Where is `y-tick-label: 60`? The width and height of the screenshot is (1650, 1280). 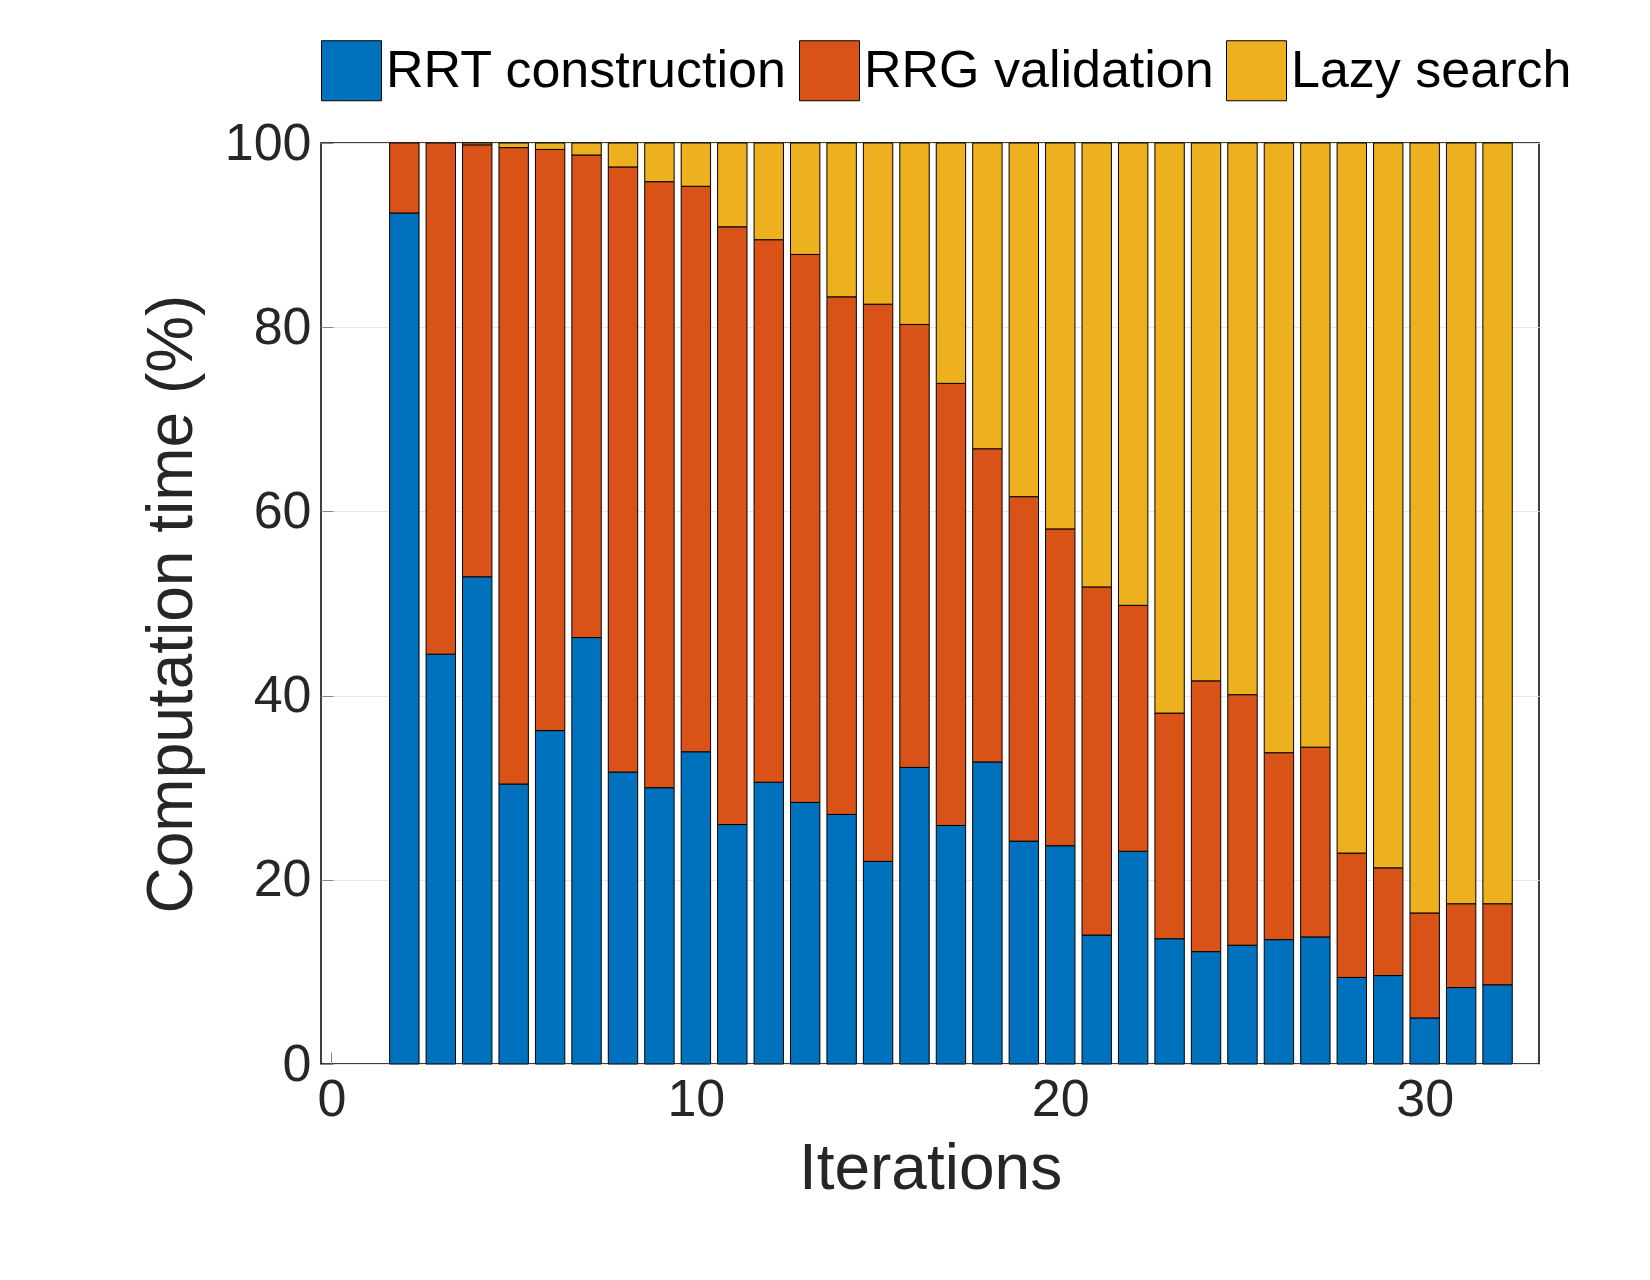 y-tick-label: 60 is located at coordinates (282, 509).